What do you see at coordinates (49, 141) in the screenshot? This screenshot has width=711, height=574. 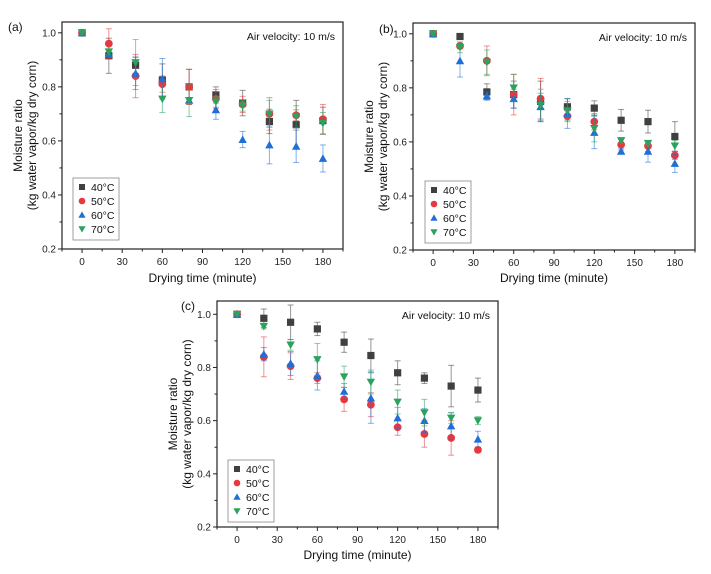 I see `y-tick-label: 0.6` at bounding box center [49, 141].